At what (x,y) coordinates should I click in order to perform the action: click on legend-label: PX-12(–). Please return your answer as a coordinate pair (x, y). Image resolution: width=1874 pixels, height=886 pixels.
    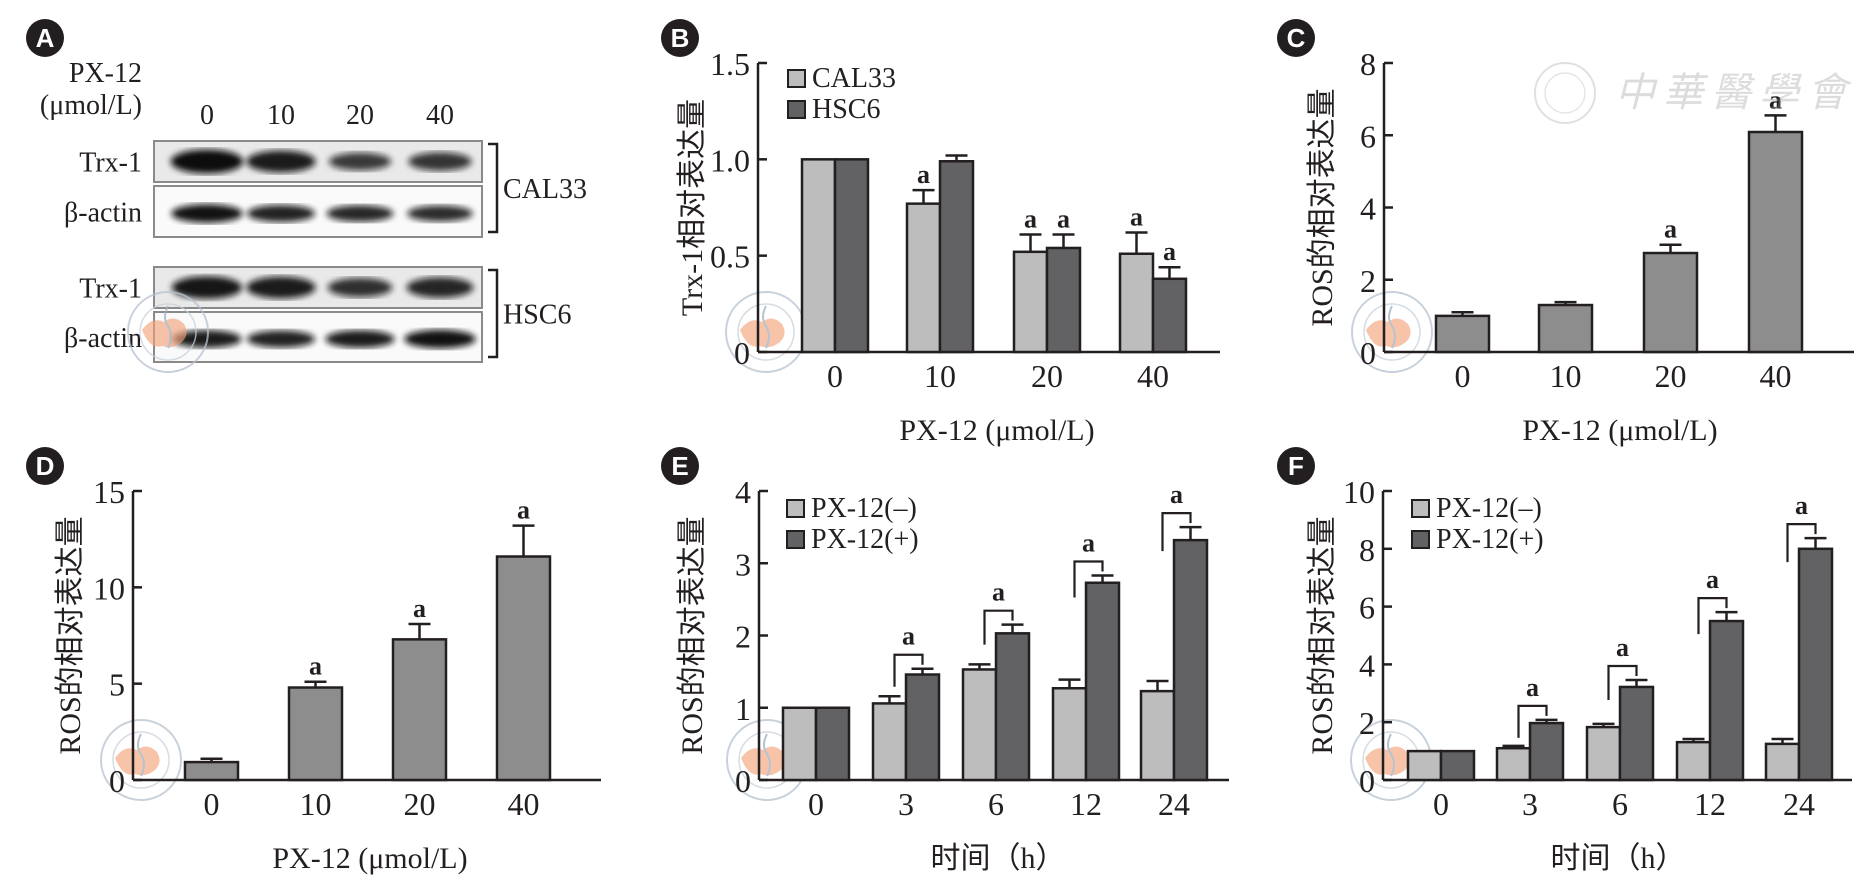
    Looking at the image, I should click on (1489, 508).